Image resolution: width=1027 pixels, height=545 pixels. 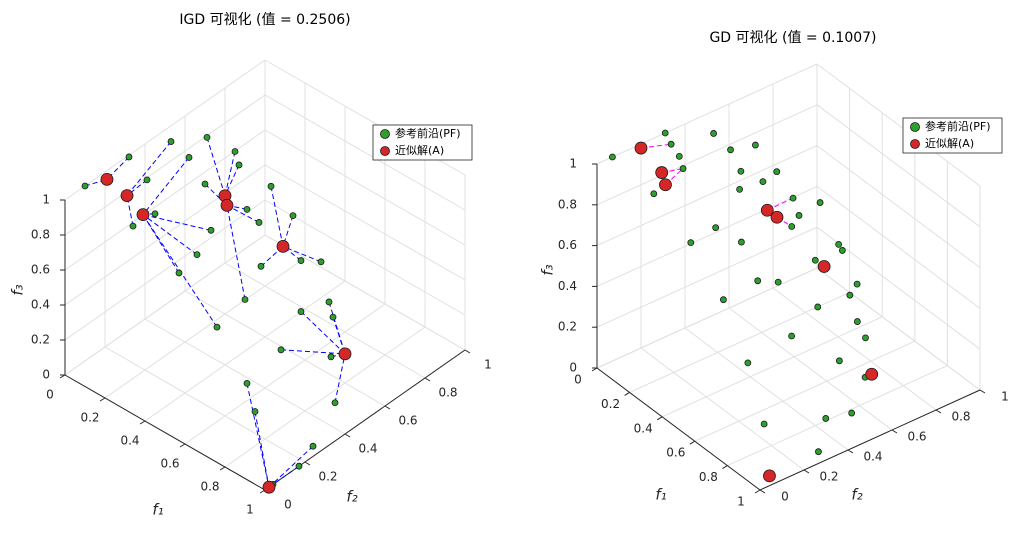 I want to click on y-tick-label: 0, so click(x=288, y=505).